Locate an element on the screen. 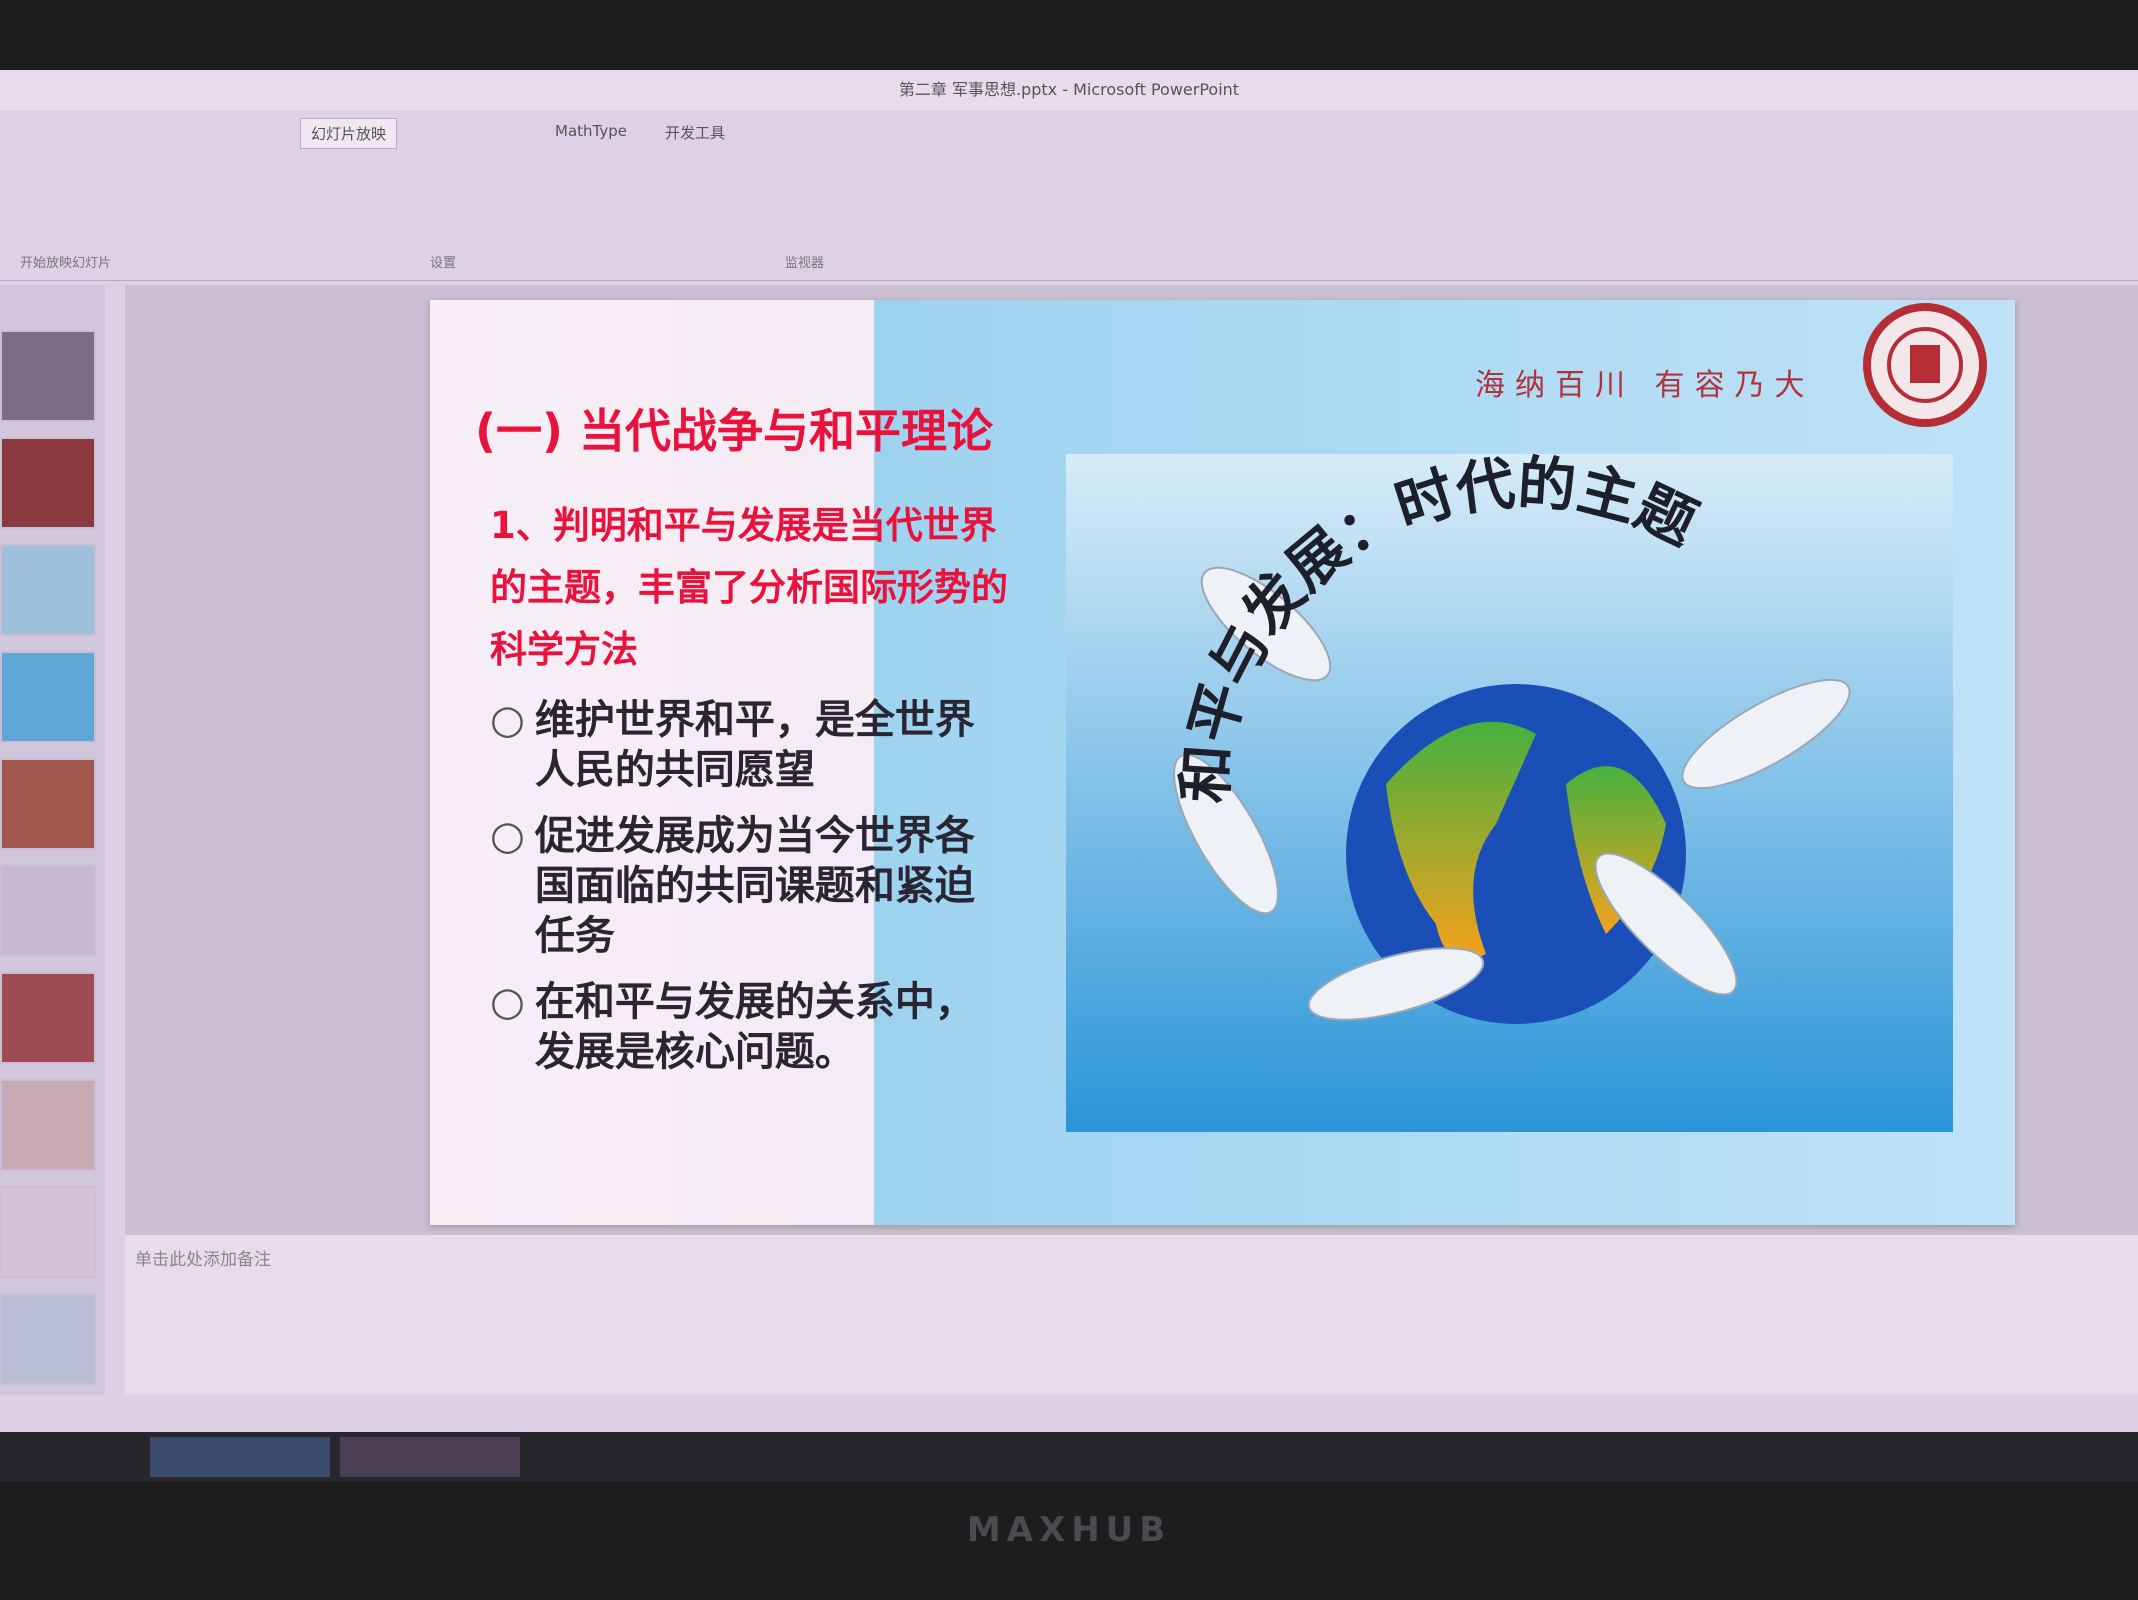  taskbar is located at coordinates (1069, 1457).